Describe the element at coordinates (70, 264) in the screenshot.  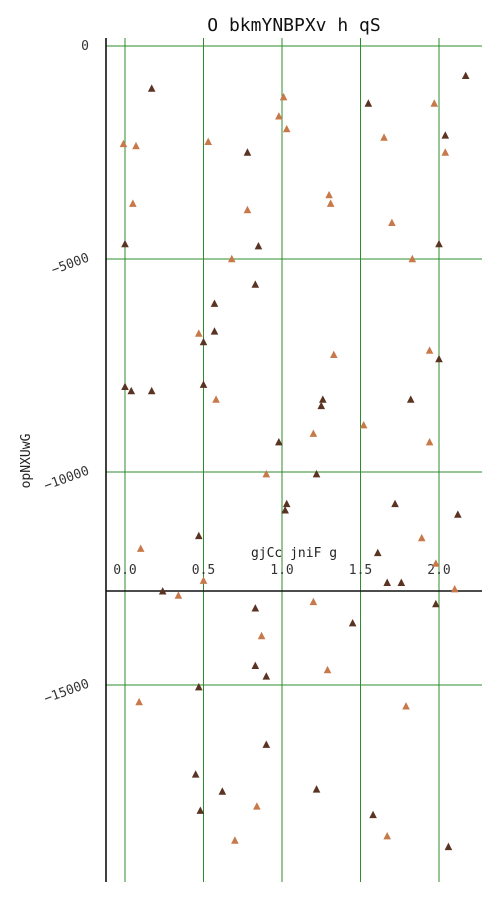
I see `y-tick-label: −5000` at that location.